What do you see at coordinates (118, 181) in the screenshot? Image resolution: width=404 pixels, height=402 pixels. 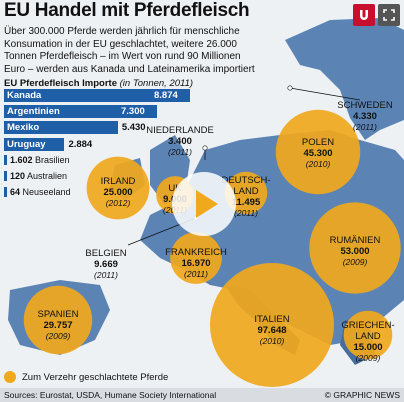 I see `country-name: IRLAND` at bounding box center [118, 181].